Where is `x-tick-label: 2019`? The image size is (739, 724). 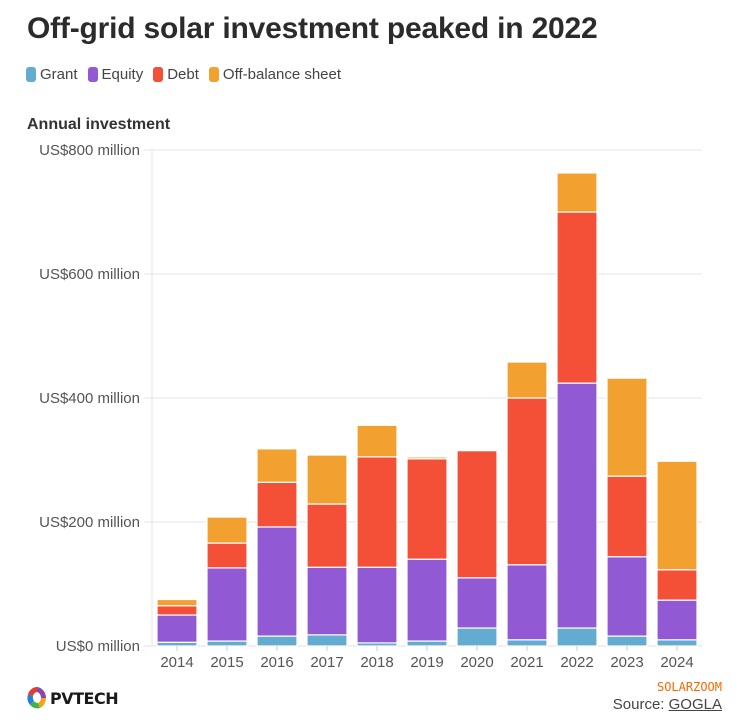
x-tick-label: 2019 is located at coordinates (426, 662).